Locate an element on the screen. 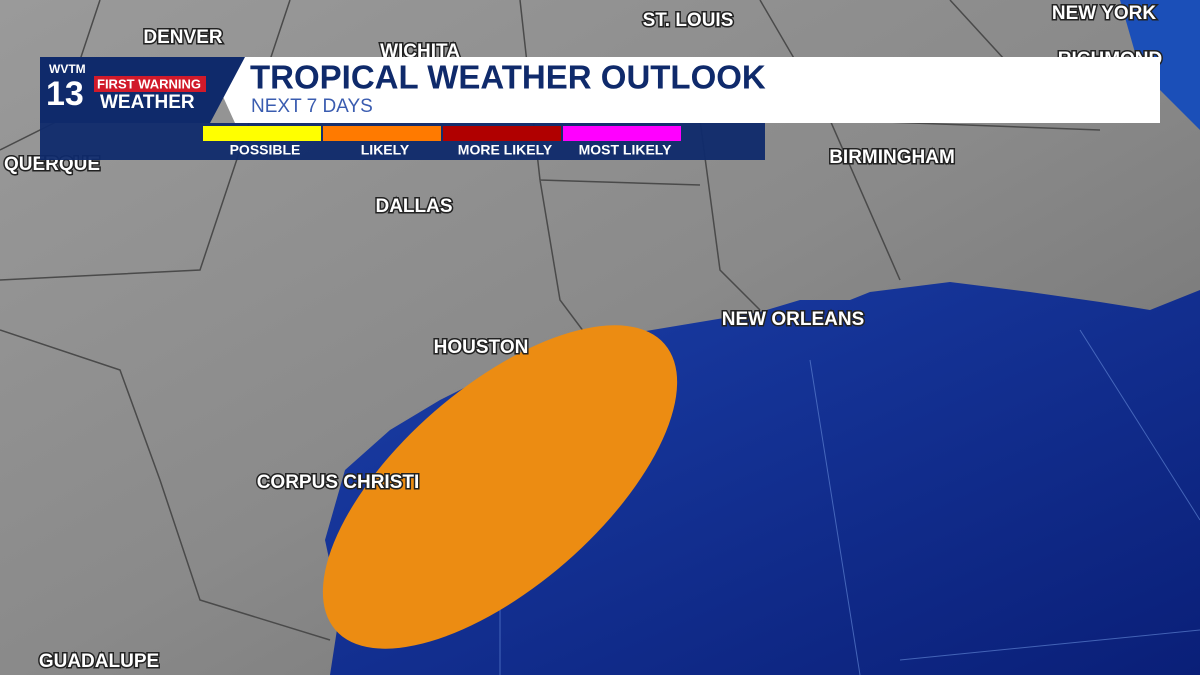  city-label: DALLAS is located at coordinates (413, 206).